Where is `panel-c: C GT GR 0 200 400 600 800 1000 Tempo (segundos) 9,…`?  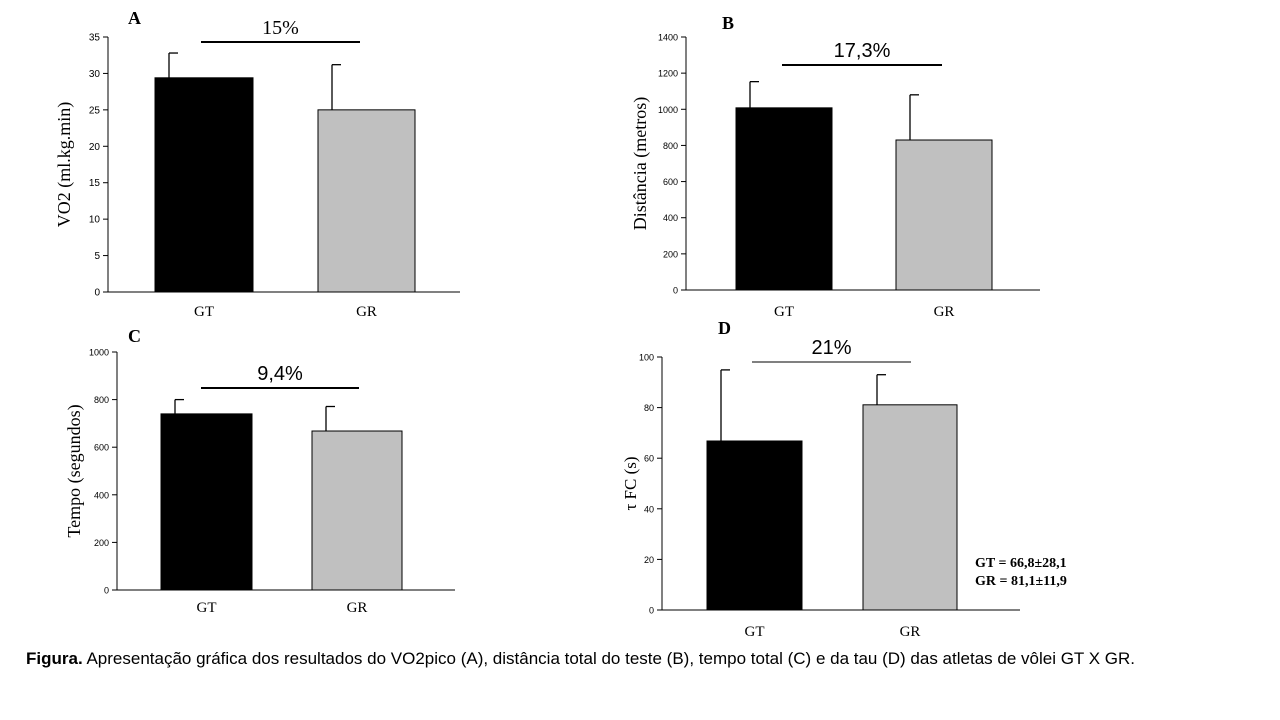
panel-c: C GT GR 0 200 400 600 800 1000 Tempo (segundos) 9,… is located at coordinates (259, 471).